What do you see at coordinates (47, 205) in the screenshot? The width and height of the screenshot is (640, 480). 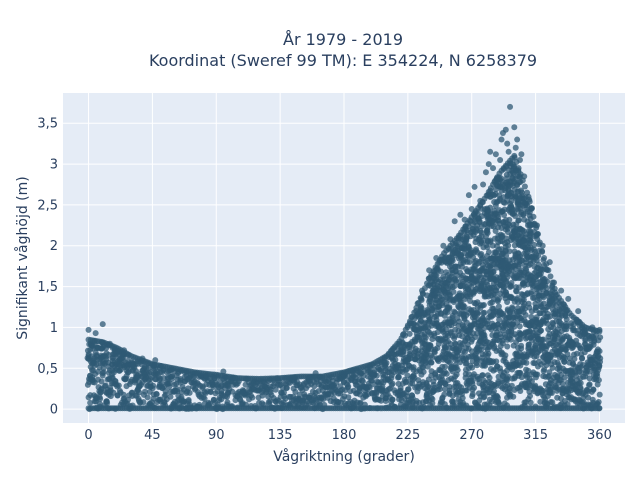 I see `y-tick-label: 2,5` at bounding box center [47, 205].